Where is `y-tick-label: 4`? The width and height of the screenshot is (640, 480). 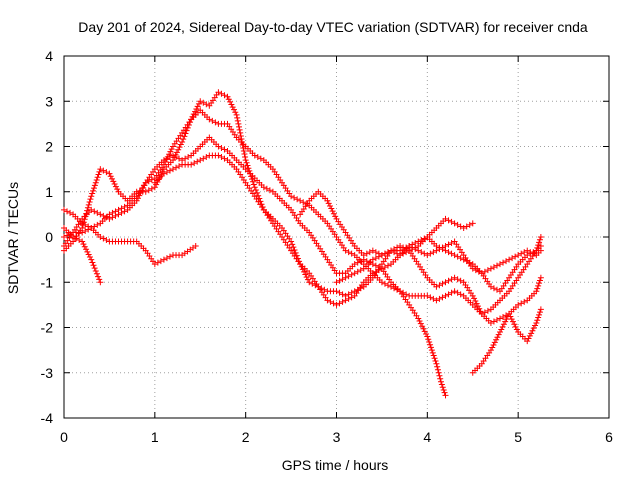 y-tick-label: 4 is located at coordinates (49, 56).